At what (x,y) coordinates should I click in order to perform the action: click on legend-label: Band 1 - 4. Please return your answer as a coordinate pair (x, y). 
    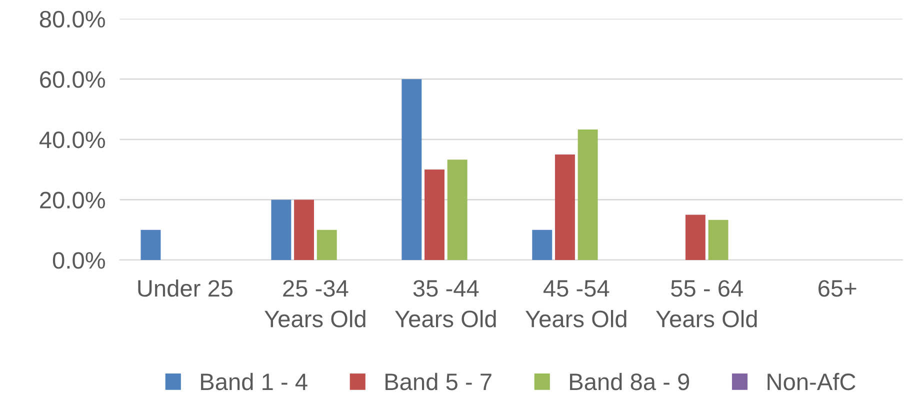
    Looking at the image, I should click on (254, 381).